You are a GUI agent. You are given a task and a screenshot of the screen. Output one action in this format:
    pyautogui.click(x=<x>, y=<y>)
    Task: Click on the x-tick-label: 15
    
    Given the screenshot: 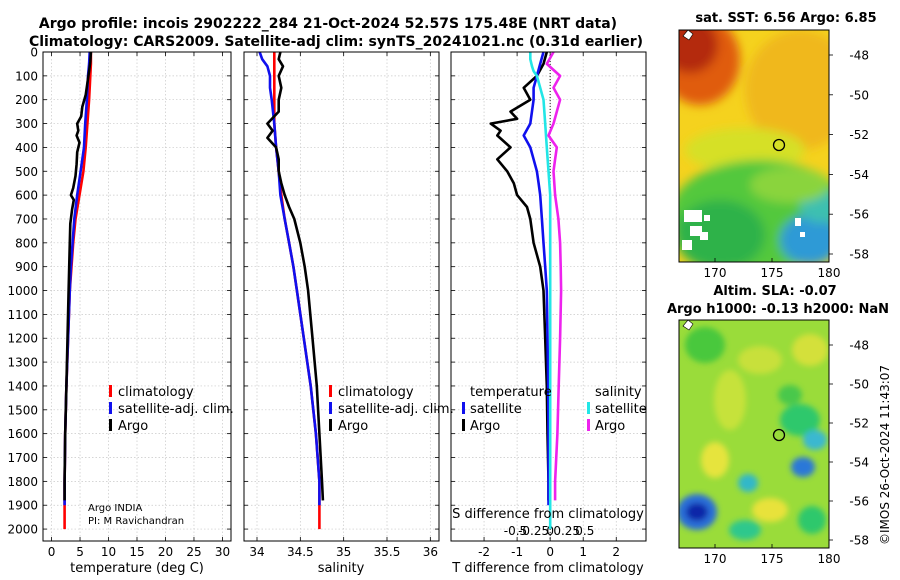 What is the action you would take?
    pyautogui.click(x=136, y=552)
    